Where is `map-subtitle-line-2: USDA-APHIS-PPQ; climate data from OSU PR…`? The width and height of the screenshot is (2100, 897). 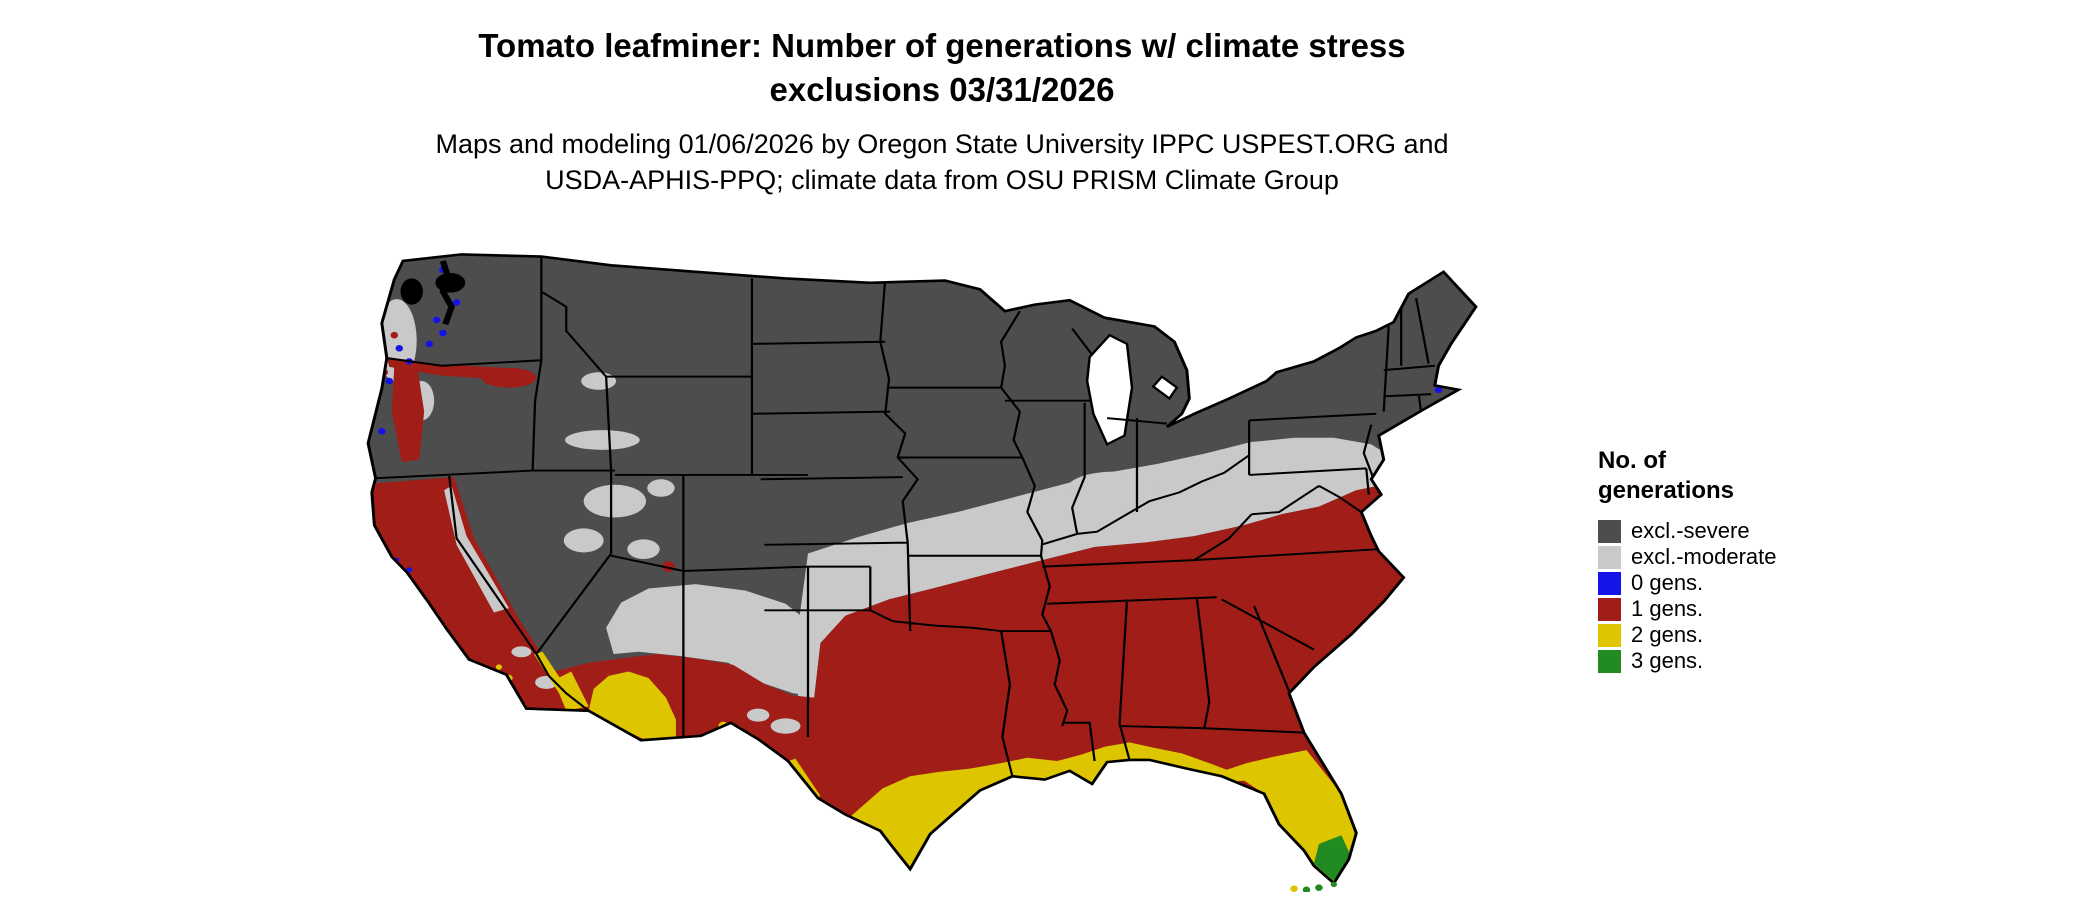 map-subtitle-line-2: USDA-APHIS-PPQ; climate data from OSU PR… is located at coordinates (942, 179).